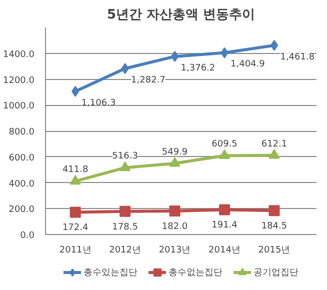  I want to click on data-label: 182.0, so click(175, 227).